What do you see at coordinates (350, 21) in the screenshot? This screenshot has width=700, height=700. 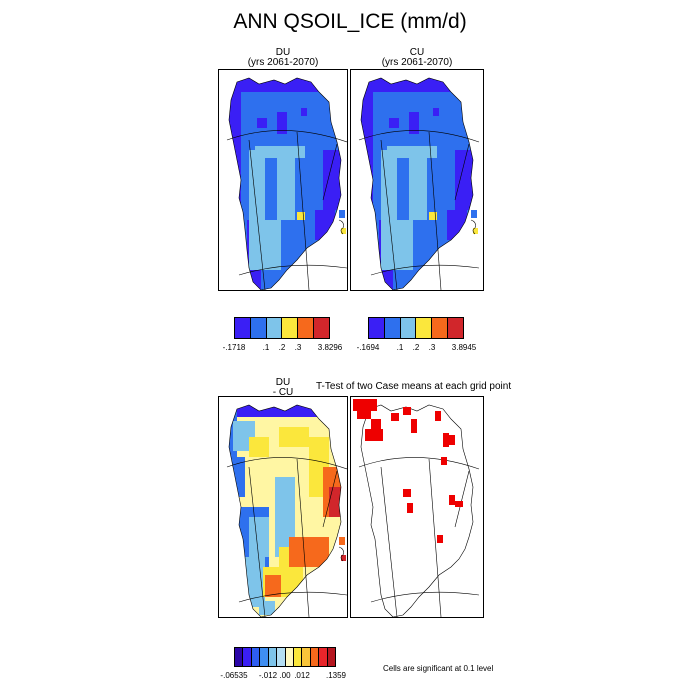 I see `main-title: ANN QSOIL_ICE (mm/d)` at bounding box center [350, 21].